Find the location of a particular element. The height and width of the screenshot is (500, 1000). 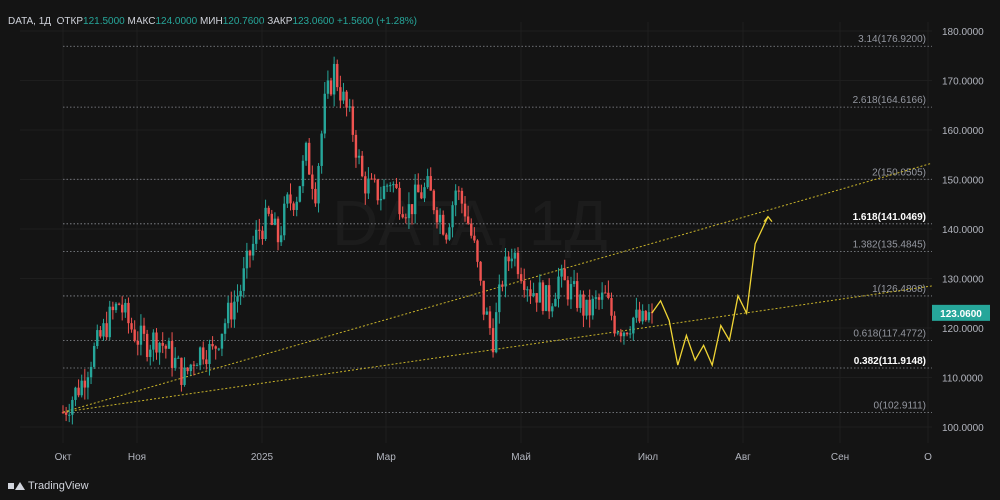

projection-path is located at coordinates (712, 291).